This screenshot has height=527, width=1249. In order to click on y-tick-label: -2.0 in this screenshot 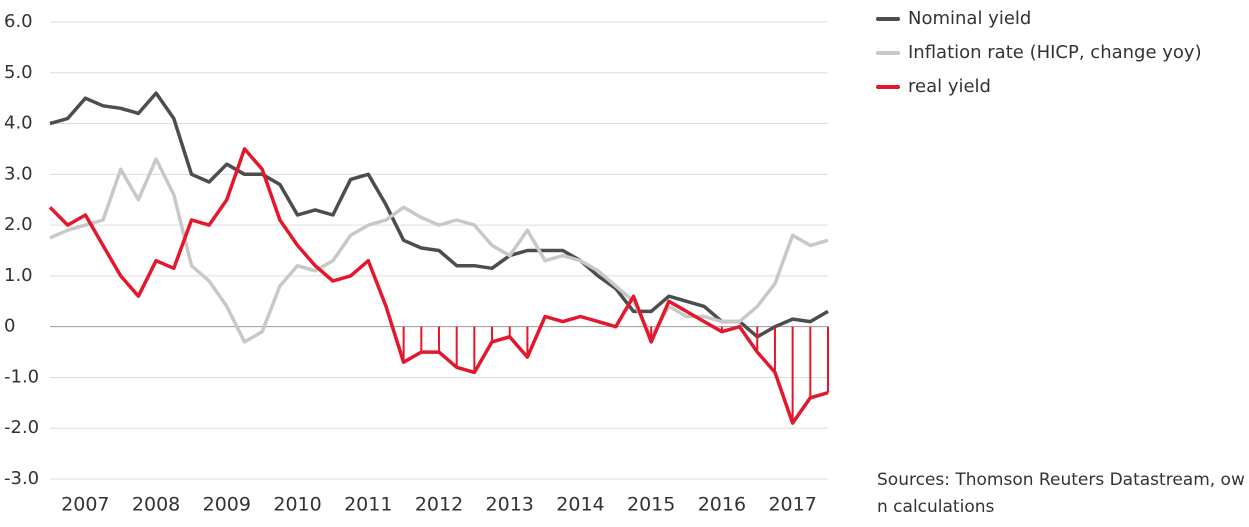, I will do `click(21, 427)`.